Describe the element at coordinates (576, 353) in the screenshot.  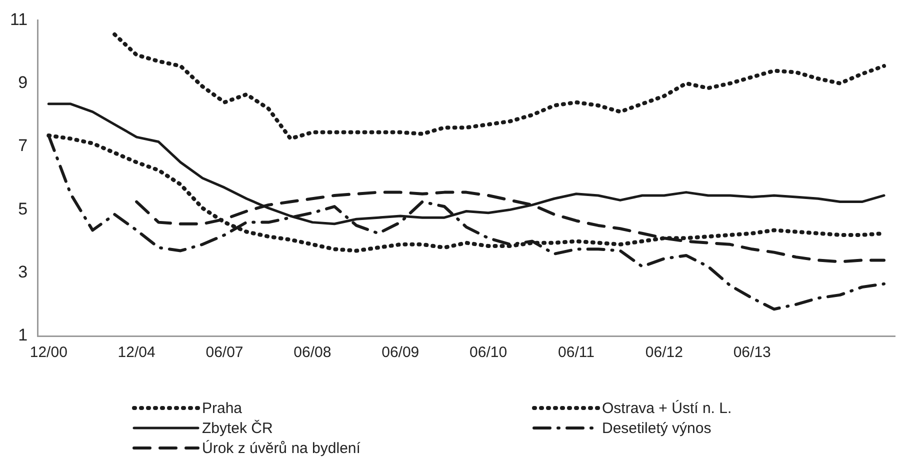
I see `x-tick-label: 06/11` at that location.